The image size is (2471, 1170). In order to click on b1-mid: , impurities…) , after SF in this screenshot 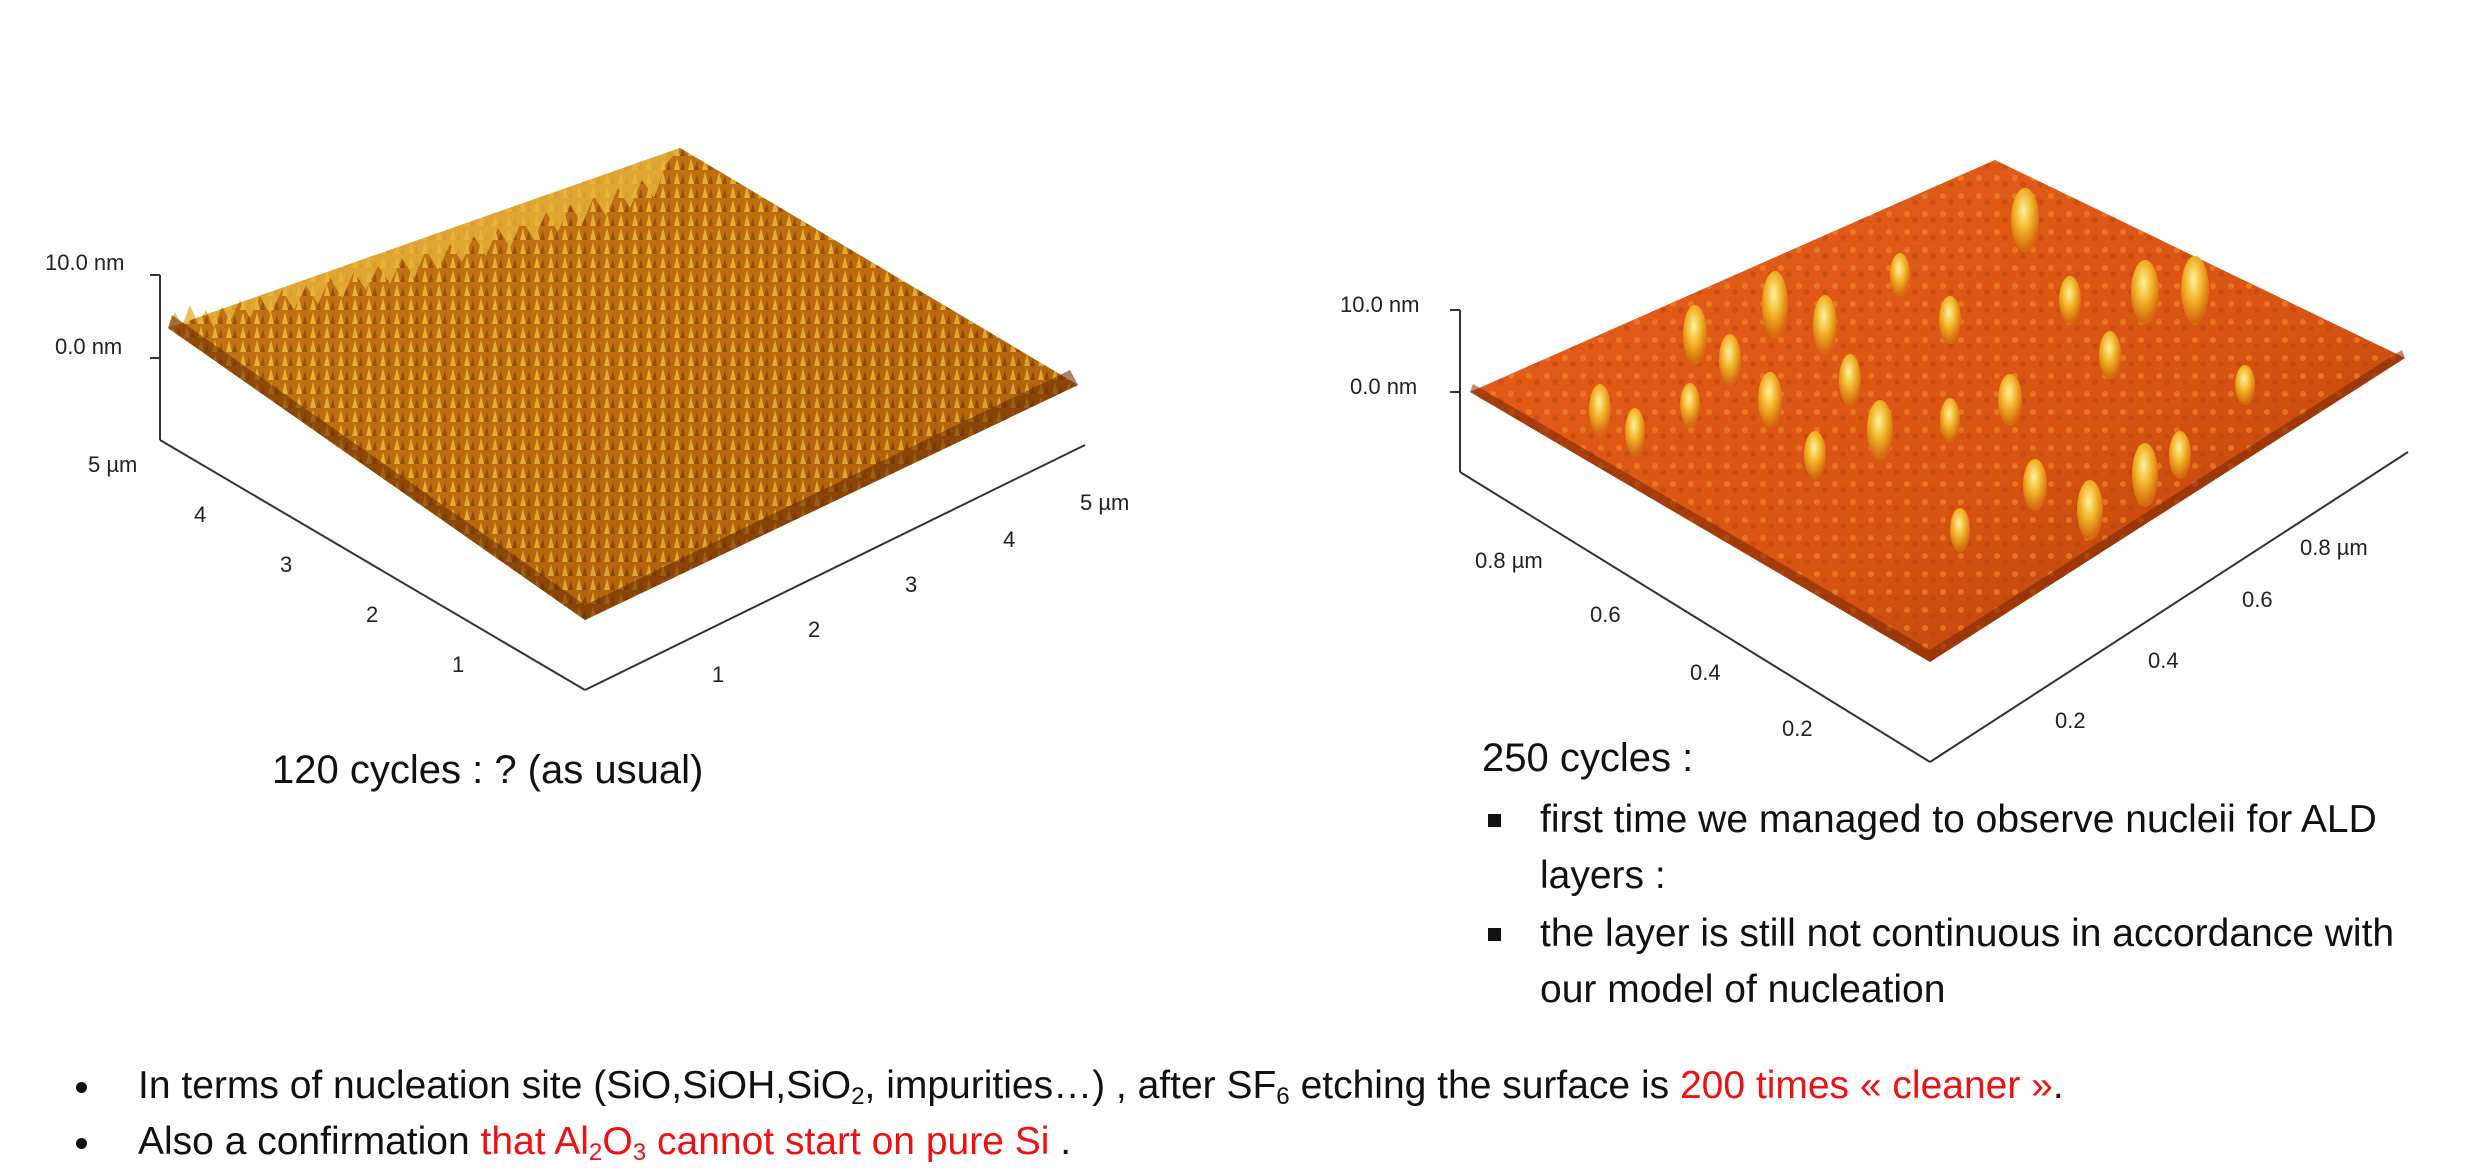, I will do `click(1070, 1085)`.